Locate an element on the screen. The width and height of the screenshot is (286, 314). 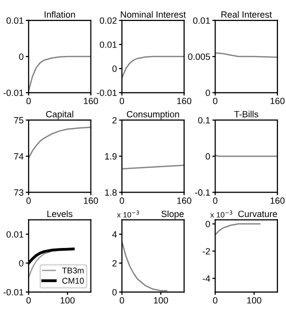
y-tick-label: -4 is located at coordinates (206, 278).